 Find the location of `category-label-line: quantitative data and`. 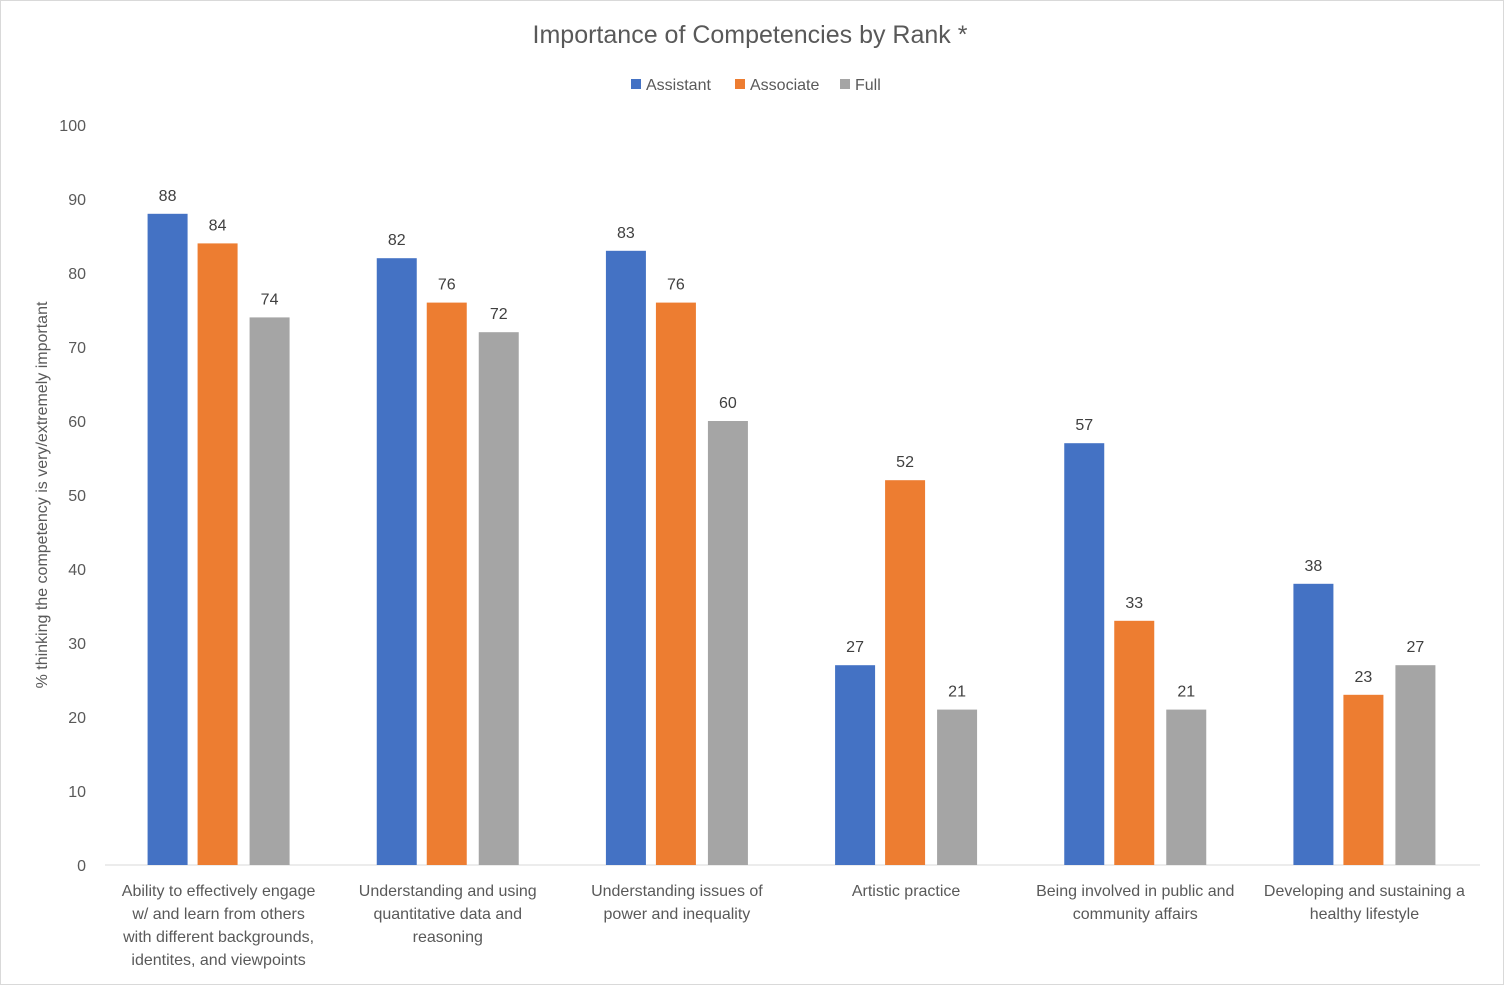

category-label-line: quantitative data and is located at coordinates (447, 914).